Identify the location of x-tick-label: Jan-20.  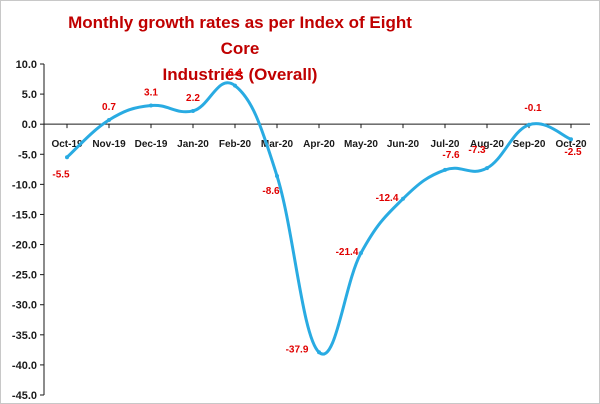
(193, 144).